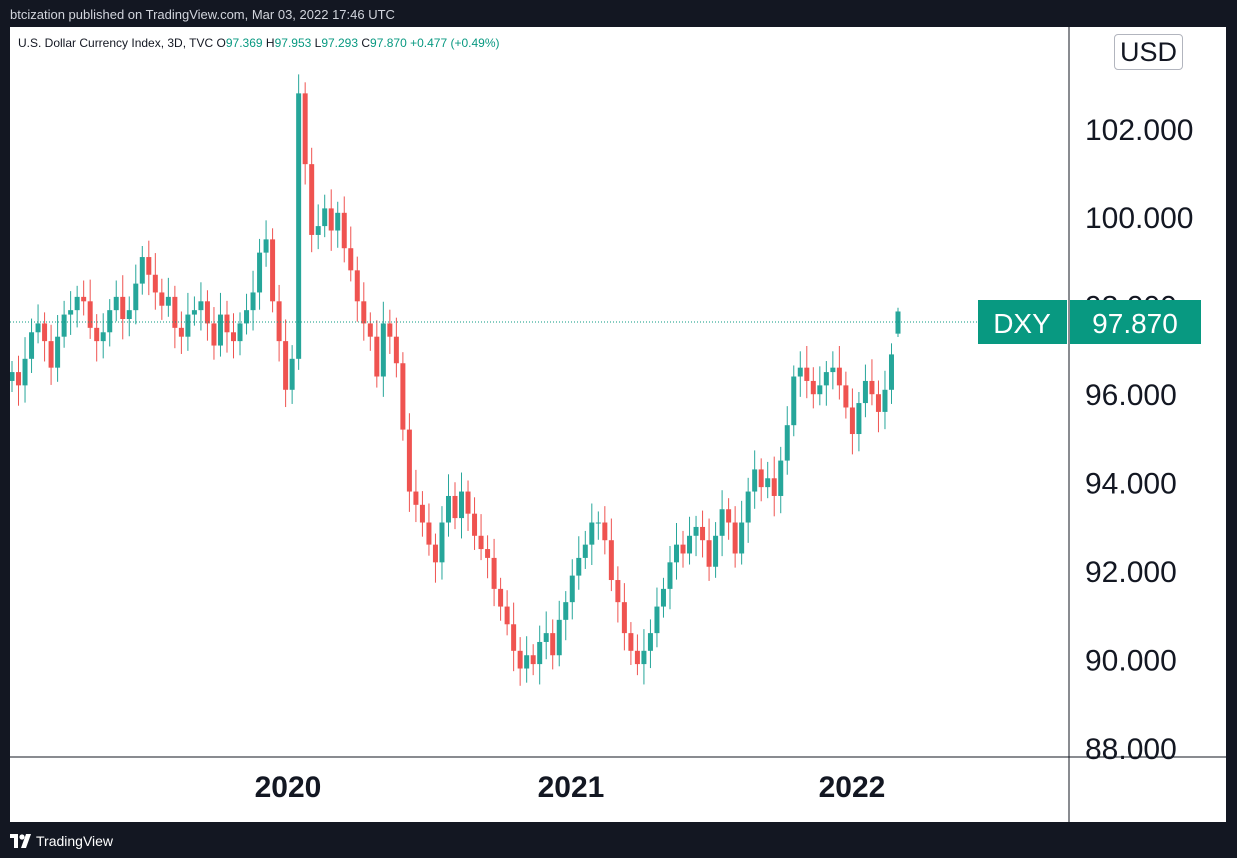 Image resolution: width=1237 pixels, height=858 pixels. Describe the element at coordinates (270, 43) in the screenshot. I see `legend-high-label: H` at that location.